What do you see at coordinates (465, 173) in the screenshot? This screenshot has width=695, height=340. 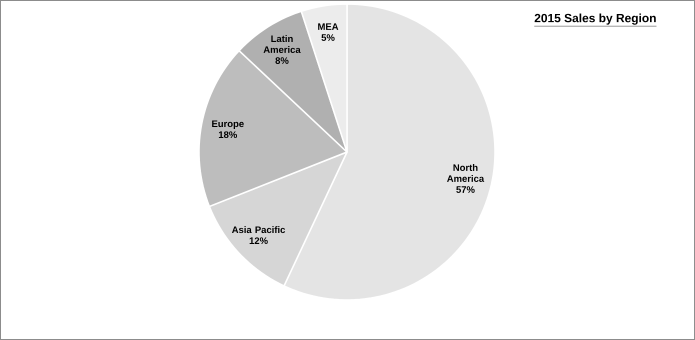 I see `slice-label: North America` at bounding box center [465, 173].